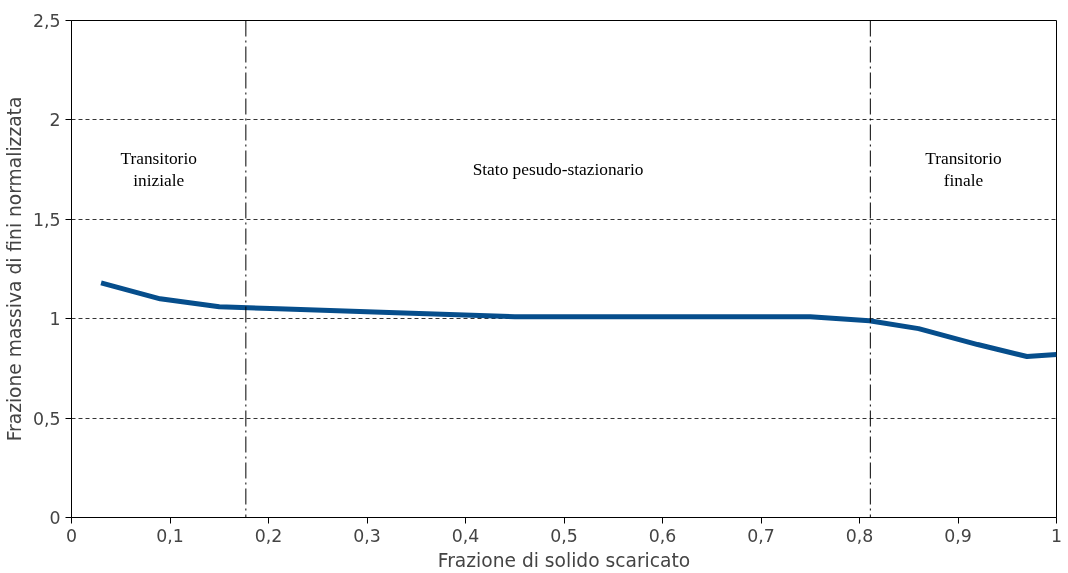 The height and width of the screenshot is (573, 1068). Describe the element at coordinates (55, 120) in the screenshot. I see `y-tick-label: 2` at that location.